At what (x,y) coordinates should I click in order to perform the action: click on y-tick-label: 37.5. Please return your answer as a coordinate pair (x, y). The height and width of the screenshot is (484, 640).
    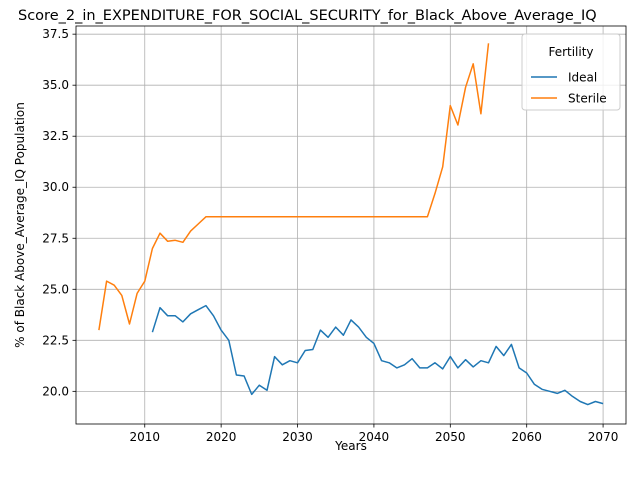
    Looking at the image, I should click on (55, 34).